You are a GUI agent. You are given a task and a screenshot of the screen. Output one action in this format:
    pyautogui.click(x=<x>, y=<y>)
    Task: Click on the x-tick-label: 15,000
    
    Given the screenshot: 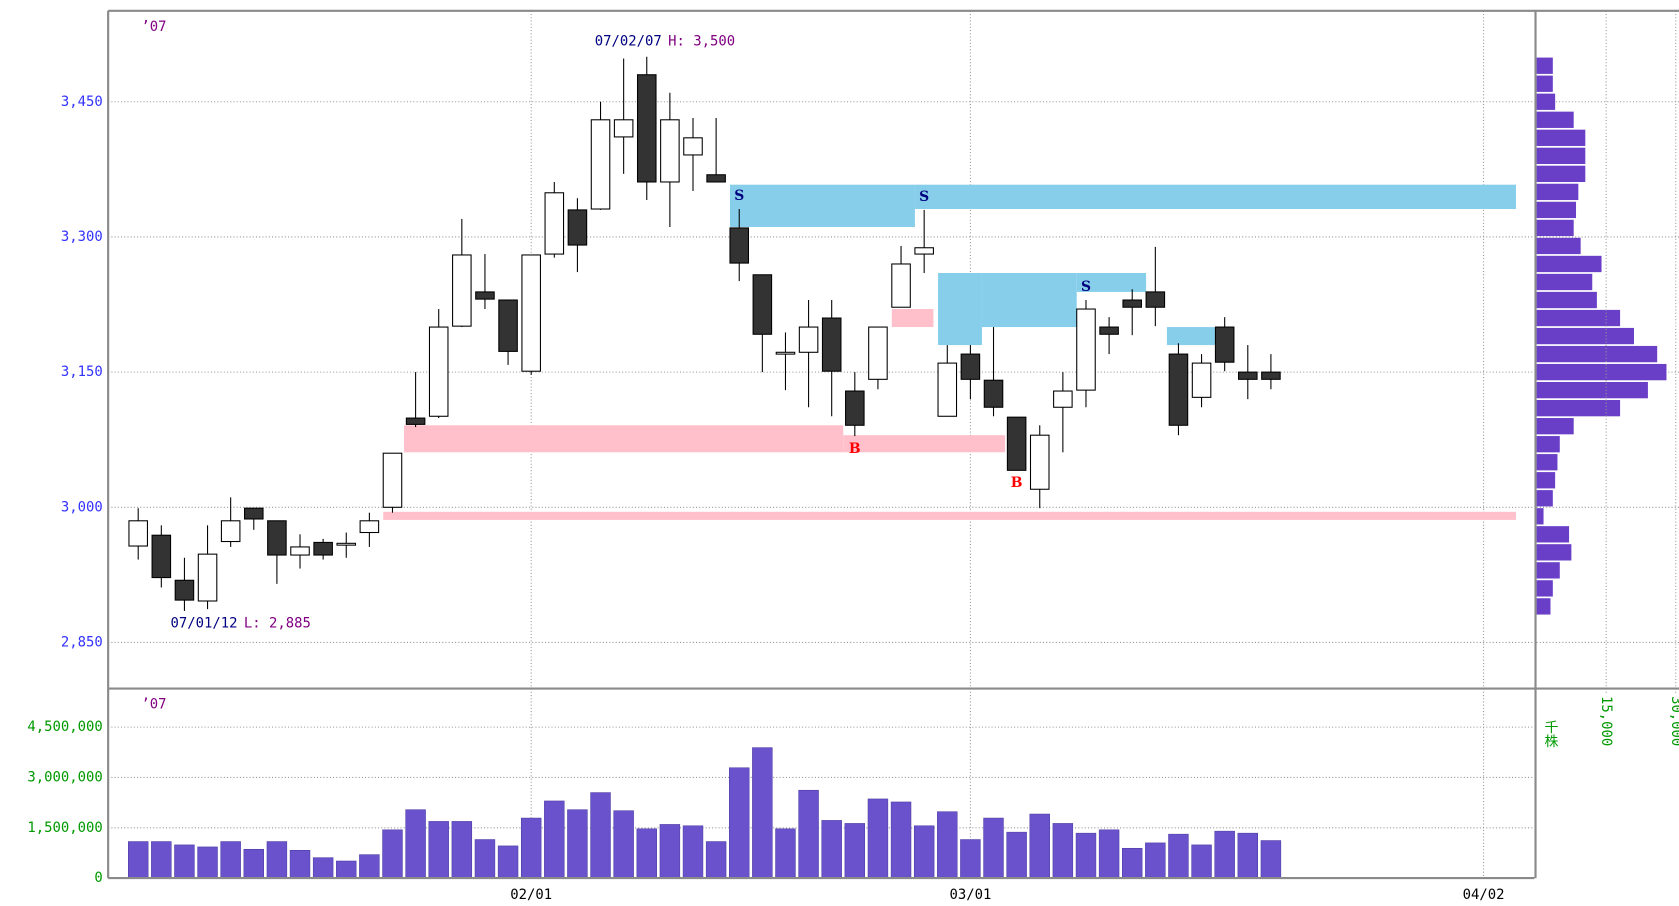 What is the action you would take?
    pyautogui.click(x=1606, y=721)
    